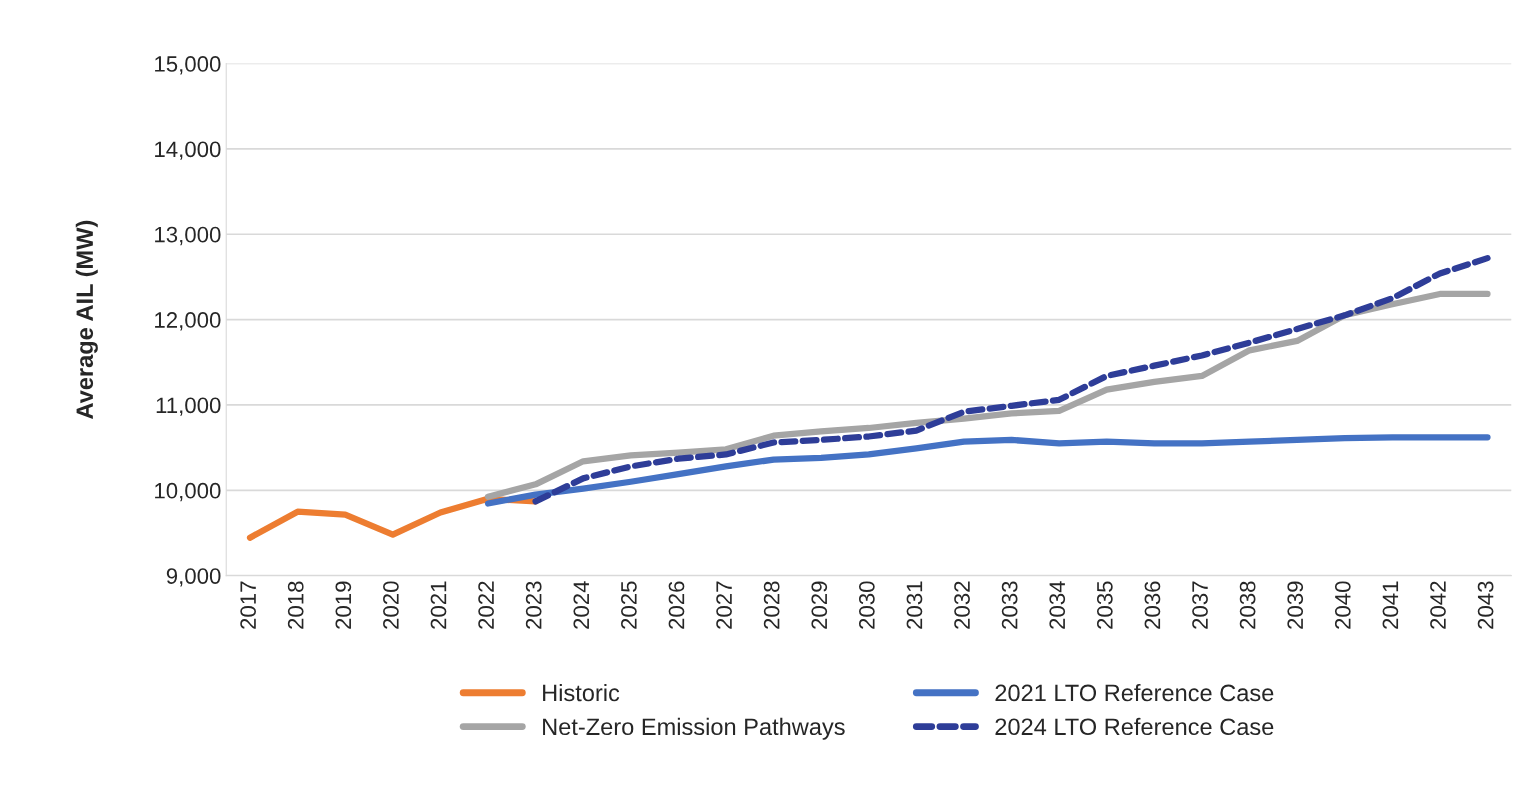 This screenshot has width=1539, height=794. What do you see at coordinates (1390, 605) in the screenshot?
I see `x-tick-label: 2041` at bounding box center [1390, 605].